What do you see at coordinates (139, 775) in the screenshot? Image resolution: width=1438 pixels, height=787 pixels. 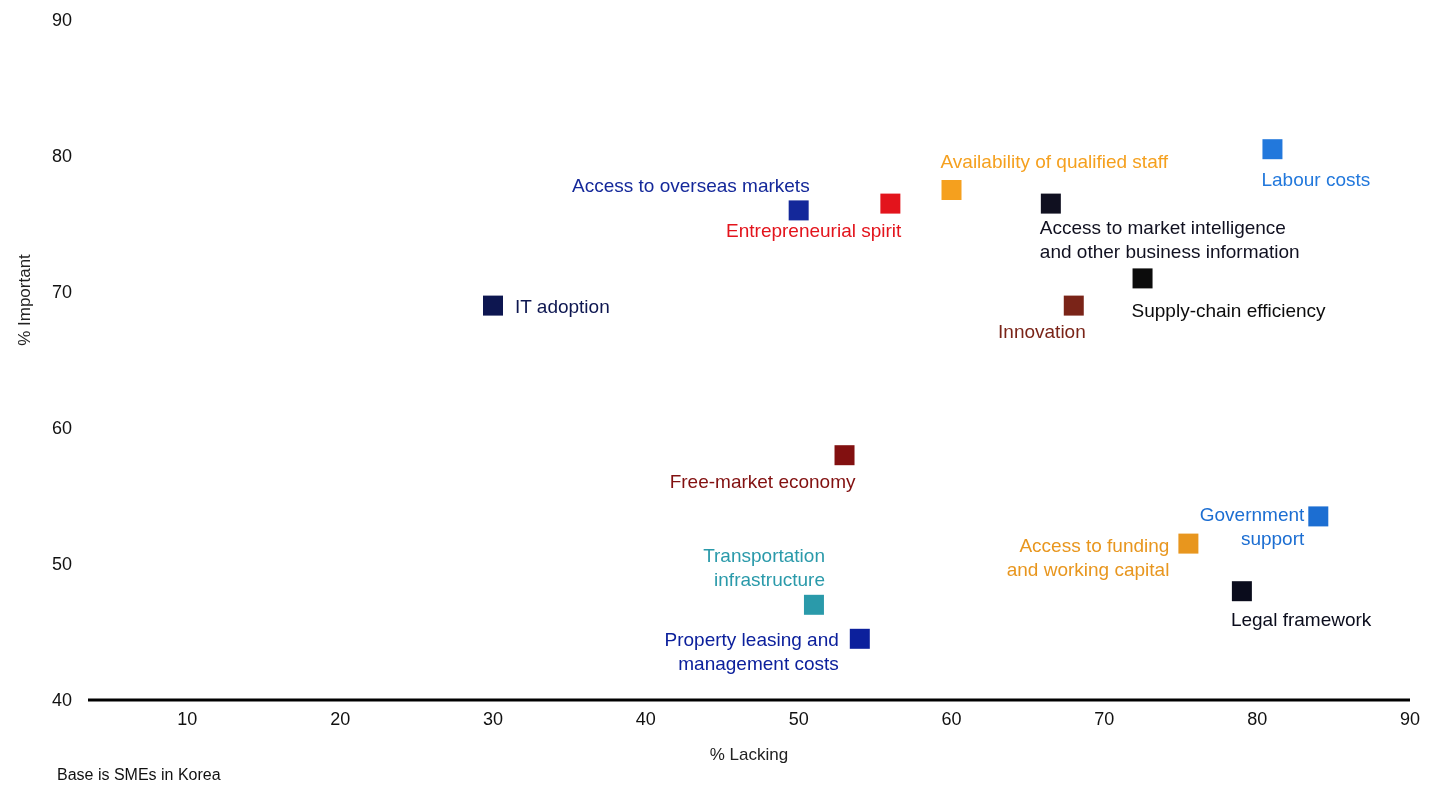 I see `text: Base is SMEs in Korea` at bounding box center [139, 775].